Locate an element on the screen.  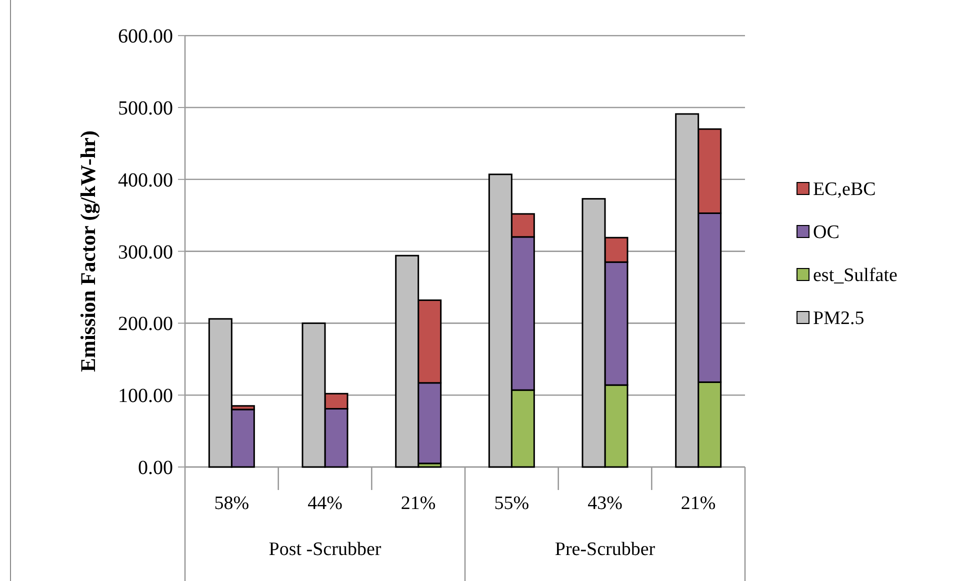
x-tick-label: 58% is located at coordinates (232, 503).